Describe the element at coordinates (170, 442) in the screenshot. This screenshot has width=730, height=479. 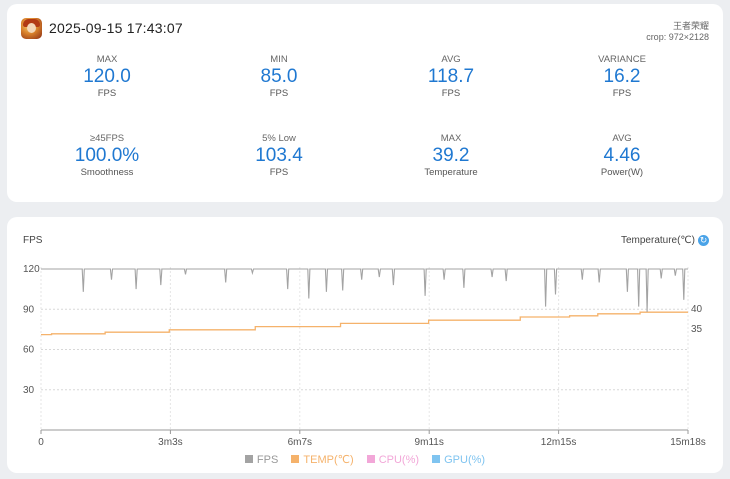
I see `x-tick-label: 3m3s` at that location.